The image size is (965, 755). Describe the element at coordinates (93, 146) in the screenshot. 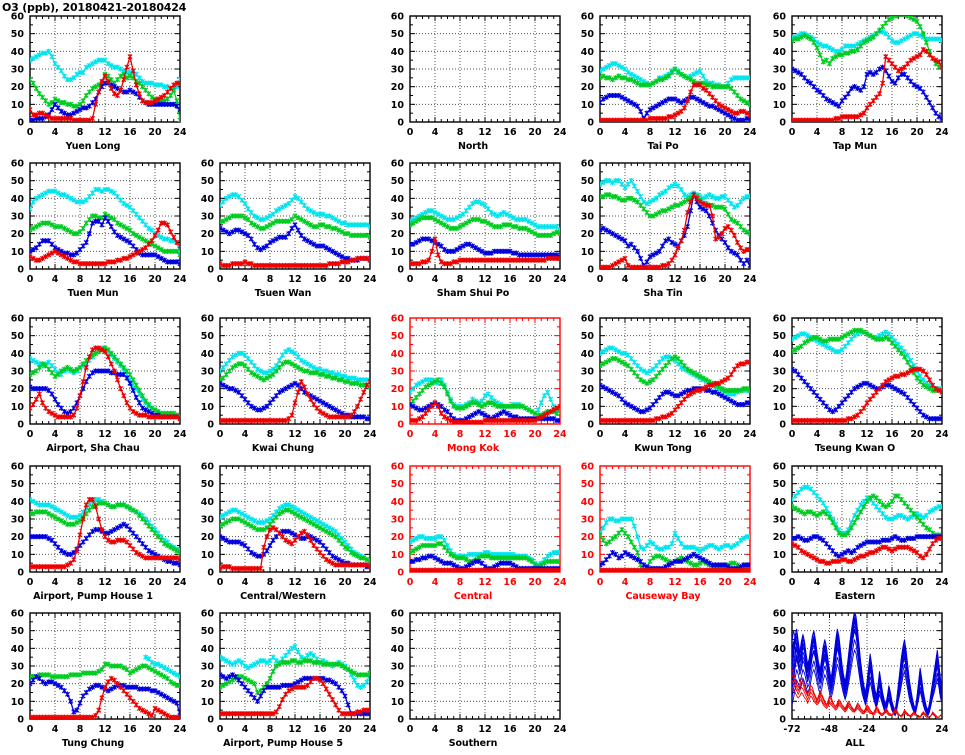

I see `panel-title-yuen-long: Yuen Long` at that location.